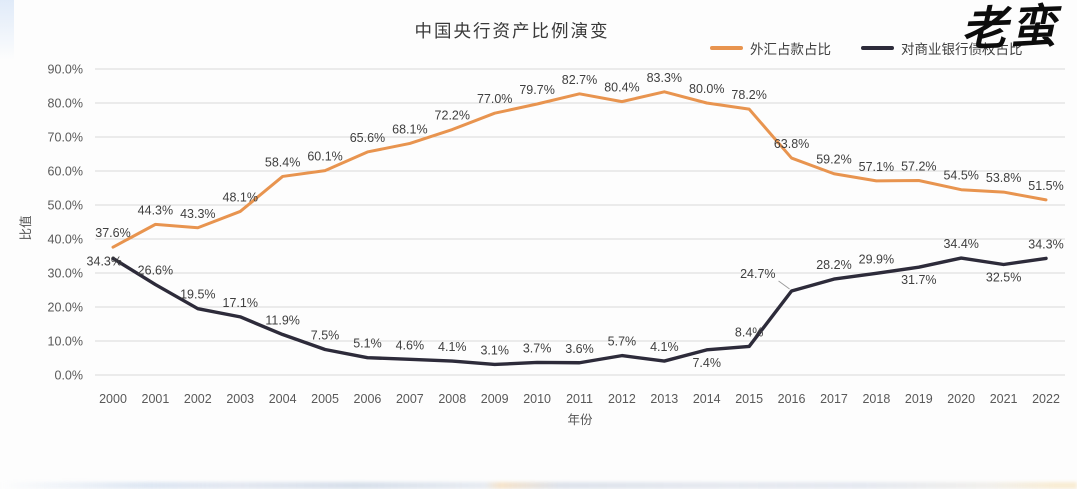  I want to click on data-label: 34.4%, so click(960, 244).